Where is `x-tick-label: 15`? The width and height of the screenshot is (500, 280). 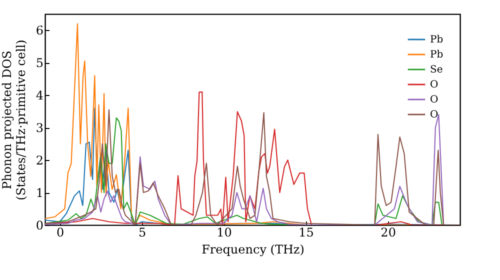
x-tick-label: 15 is located at coordinates (306, 233).